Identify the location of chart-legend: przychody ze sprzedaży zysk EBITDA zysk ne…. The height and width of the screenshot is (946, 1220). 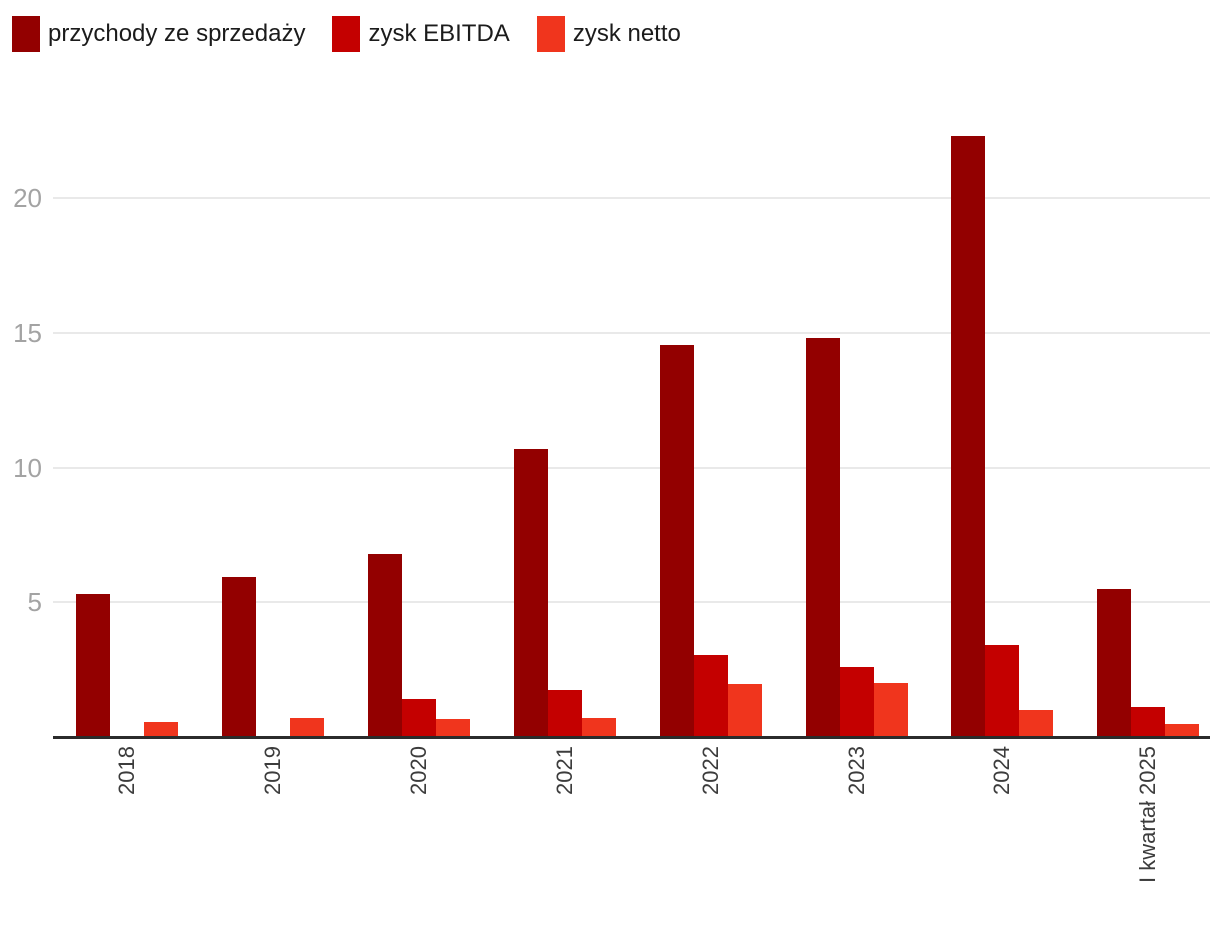
(346, 34).